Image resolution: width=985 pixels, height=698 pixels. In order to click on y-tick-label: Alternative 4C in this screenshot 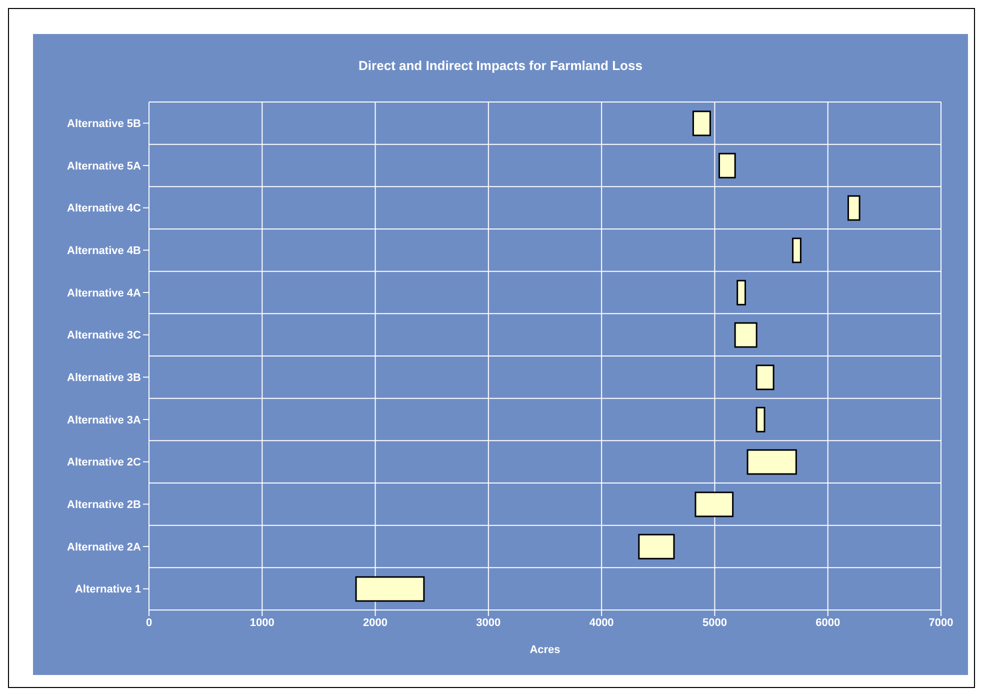, I will do `click(104, 208)`.